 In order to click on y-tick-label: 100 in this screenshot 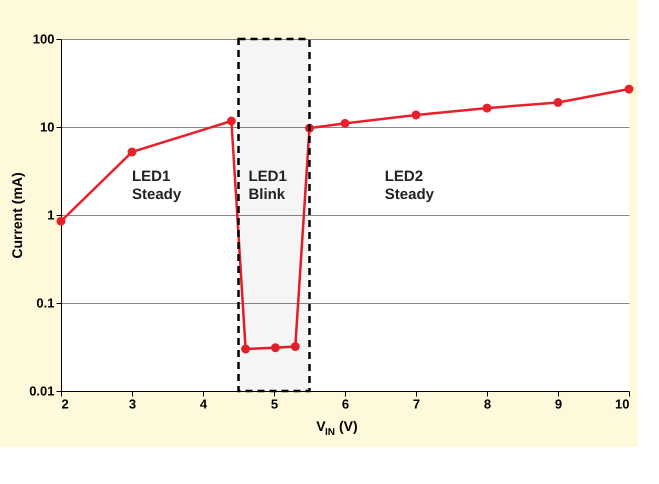, I will do `click(43, 39)`.